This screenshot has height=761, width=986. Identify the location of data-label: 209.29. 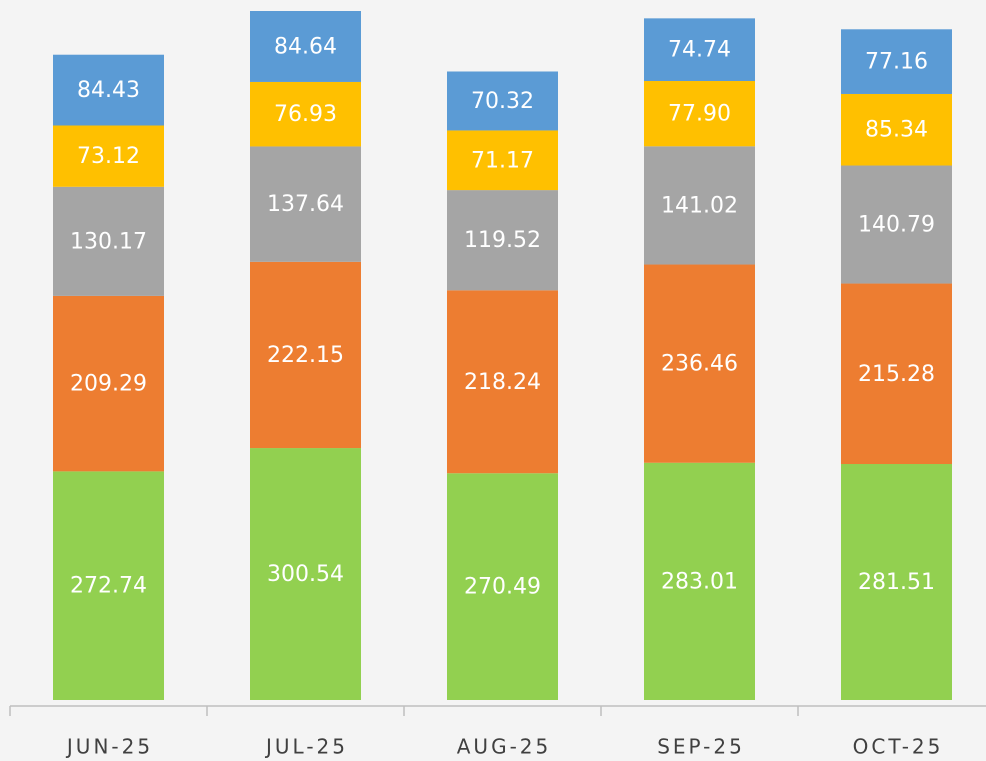
(108, 384).